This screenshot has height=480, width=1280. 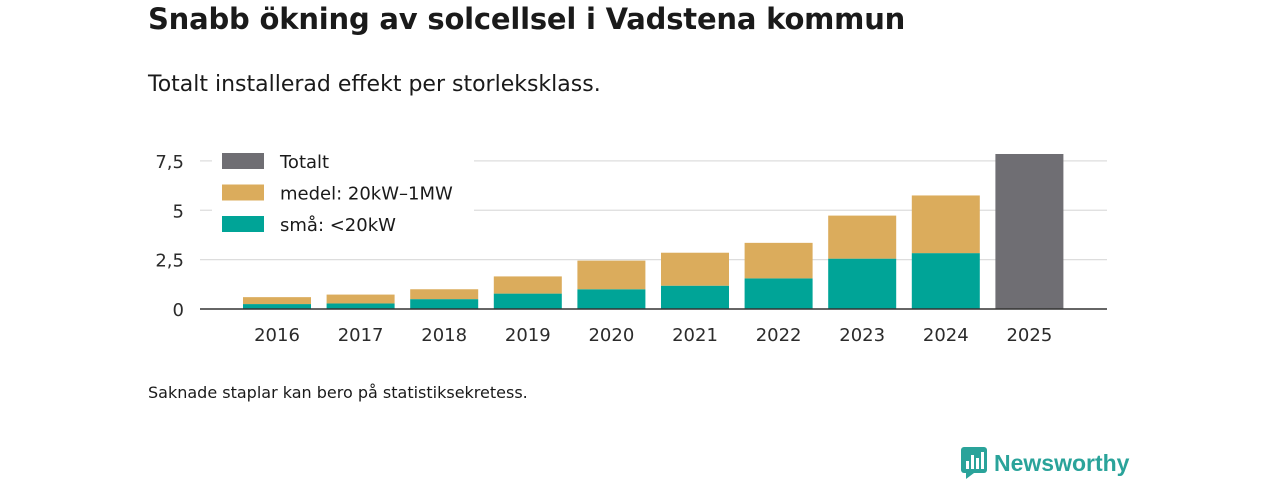 I want to click on legend-label: små: <20kW, so click(x=338, y=225).